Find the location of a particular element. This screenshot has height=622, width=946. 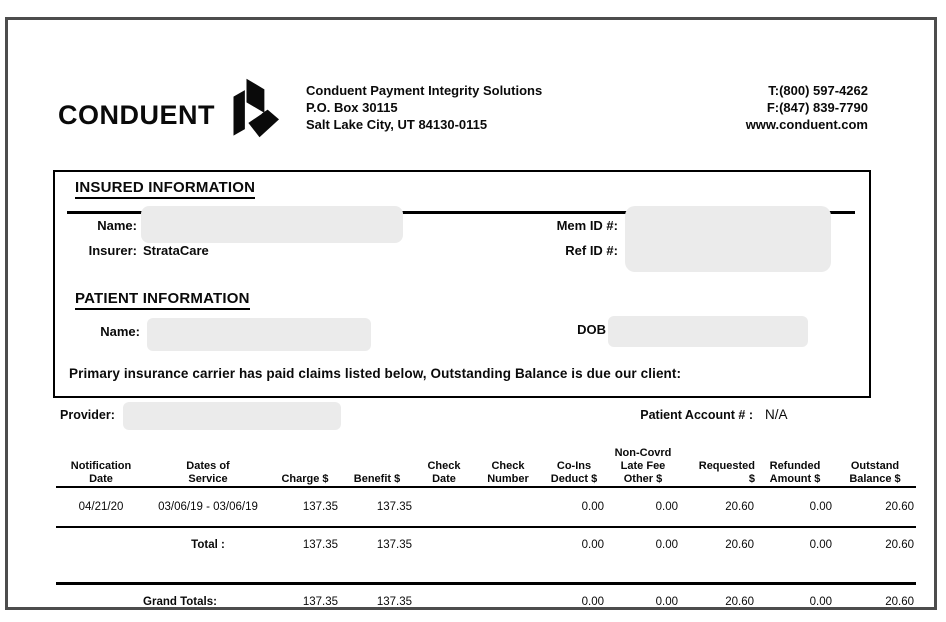

column-header: Benefit $ is located at coordinates (377, 479).